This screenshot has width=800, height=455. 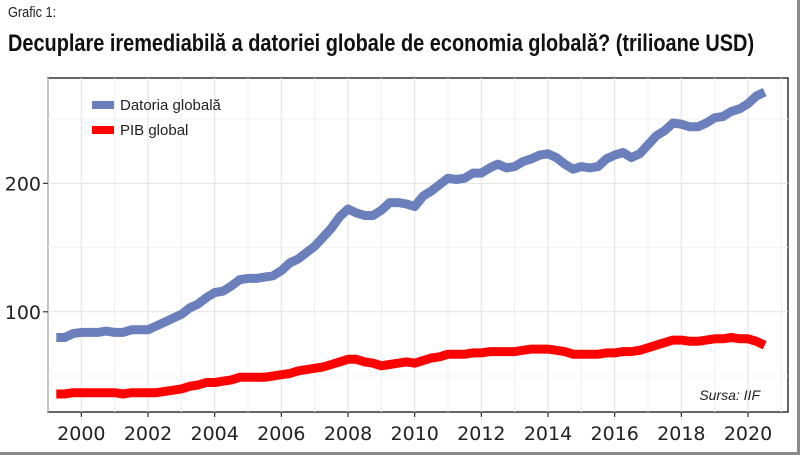 What do you see at coordinates (348, 434) in the screenshot?
I see `x-tick-label: 2008` at bounding box center [348, 434].